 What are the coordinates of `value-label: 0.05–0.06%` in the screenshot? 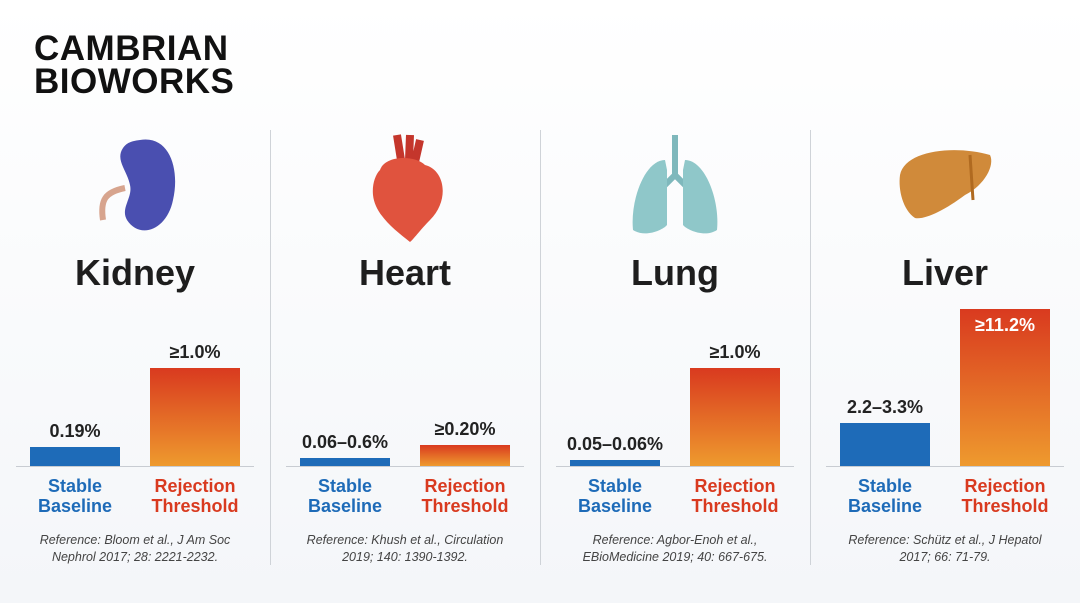 It's located at (615, 444).